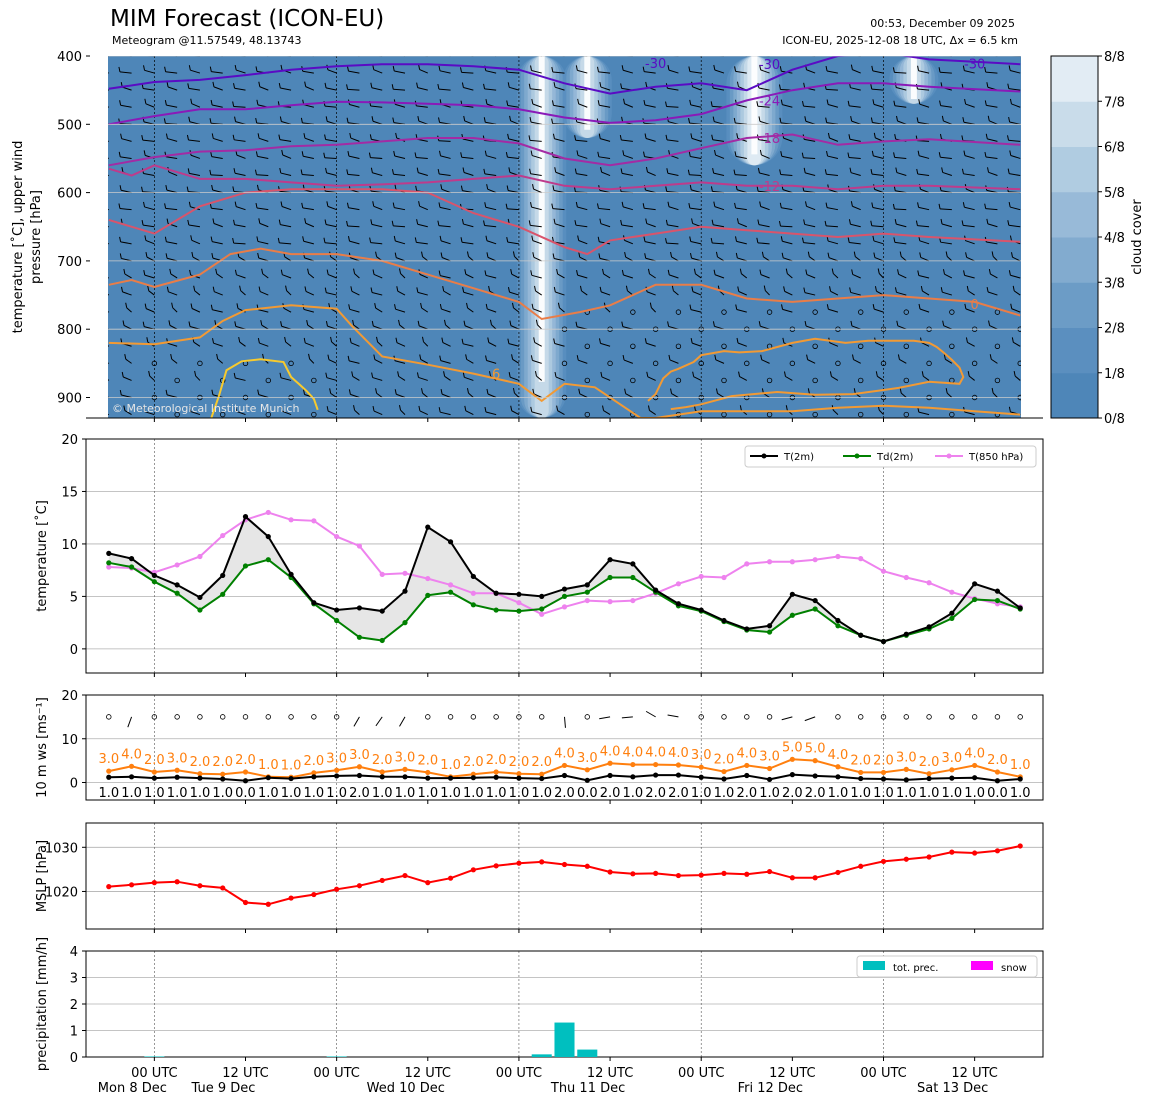 The width and height of the screenshot is (1155, 1105). Describe the element at coordinates (890, 456) in the screenshot. I see `legend-box` at that location.